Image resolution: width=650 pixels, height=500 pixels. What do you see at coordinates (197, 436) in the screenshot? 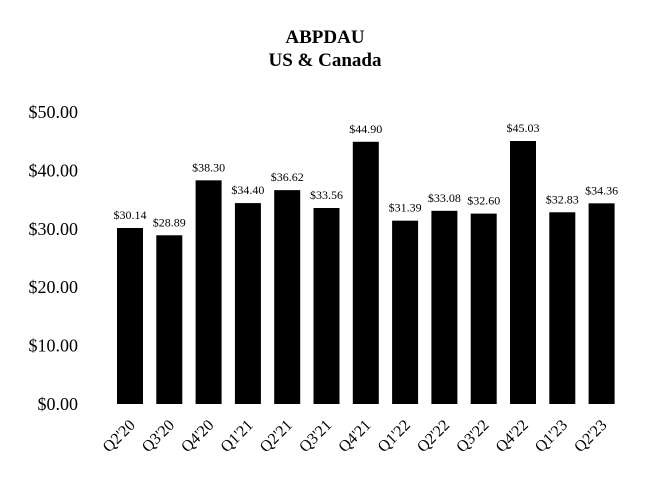
I see `x-tick-label: Q4'20` at bounding box center [197, 436].